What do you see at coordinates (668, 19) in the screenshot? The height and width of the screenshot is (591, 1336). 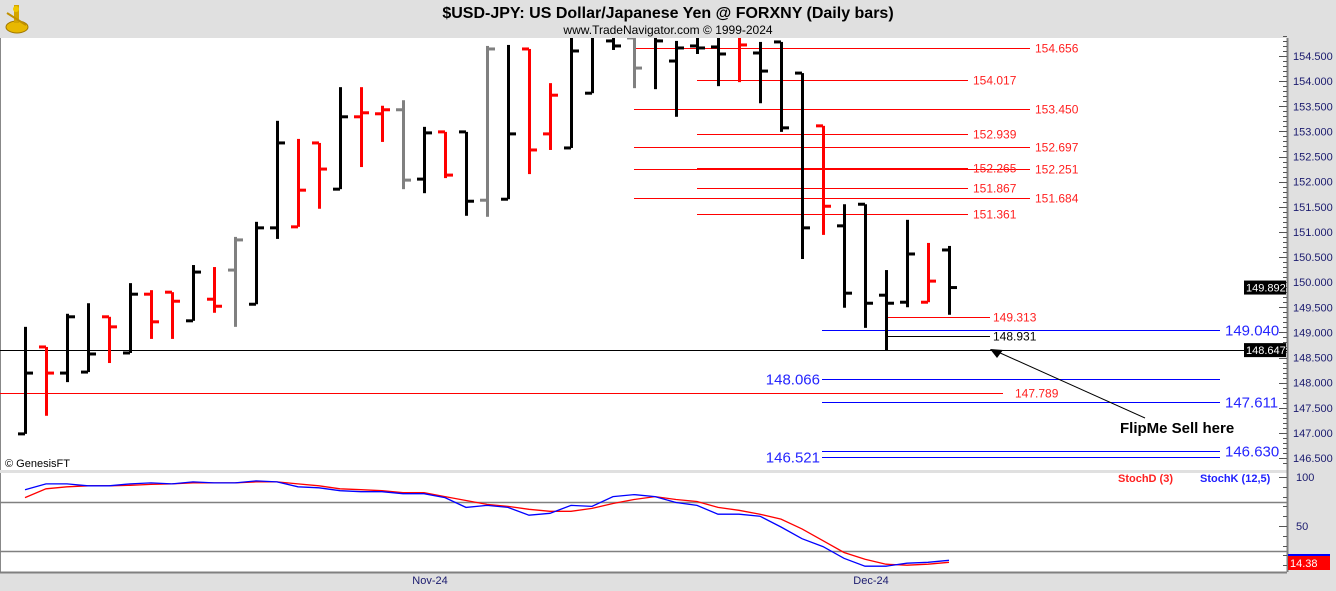 I see `header-bar` at bounding box center [668, 19].